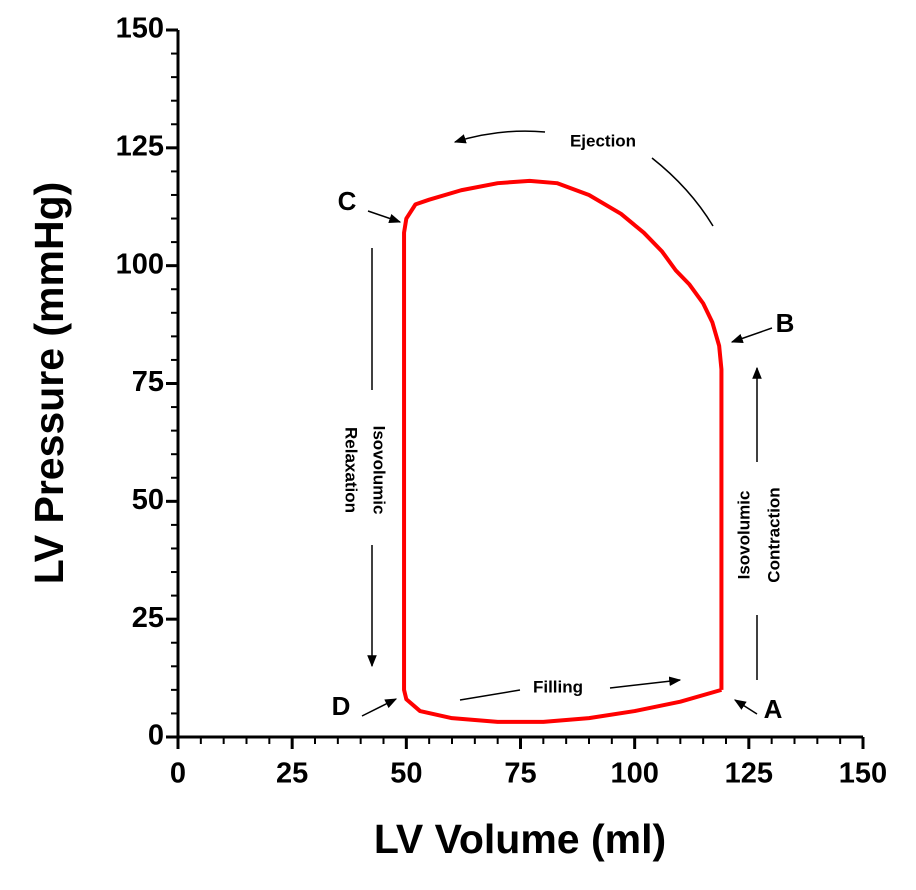  I want to click on annotation: C, so click(347, 201).